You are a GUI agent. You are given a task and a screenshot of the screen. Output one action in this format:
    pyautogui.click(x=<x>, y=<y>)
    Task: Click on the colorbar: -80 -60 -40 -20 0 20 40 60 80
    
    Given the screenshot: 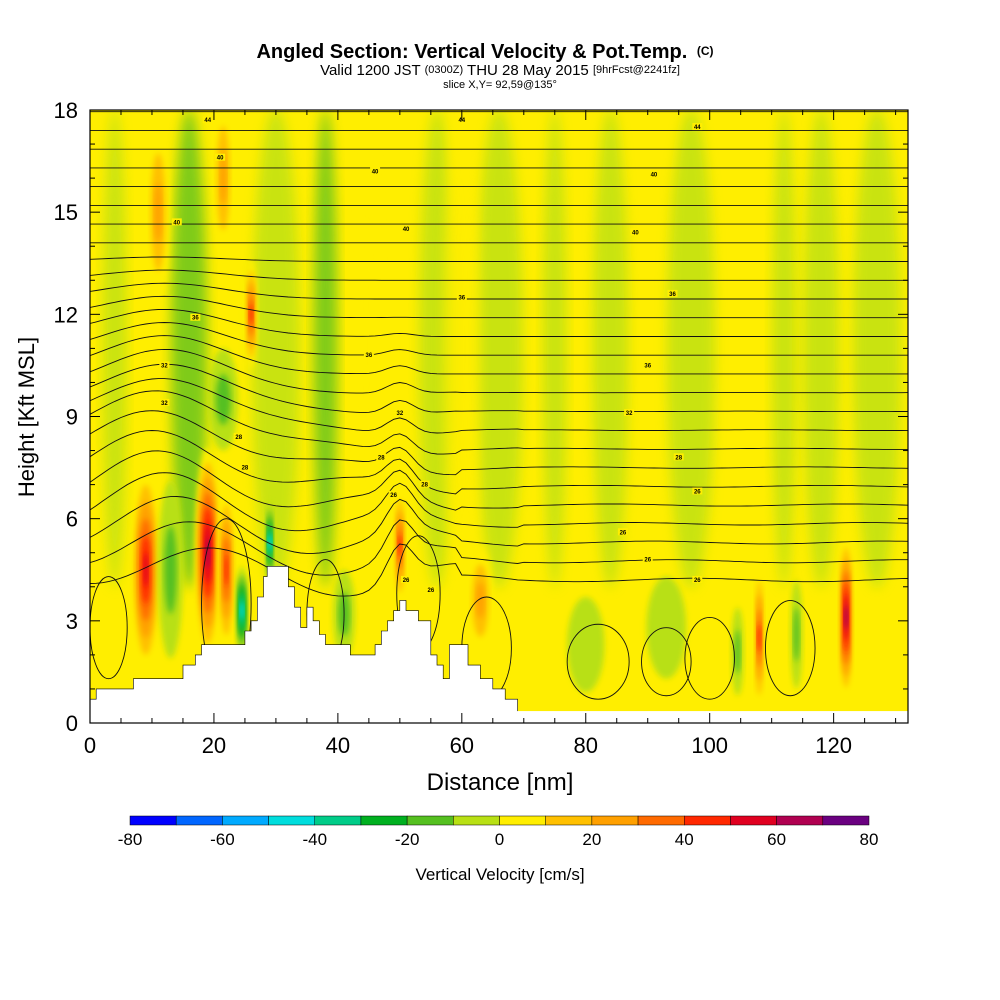 What is the action you would take?
    pyautogui.click(x=498, y=832)
    